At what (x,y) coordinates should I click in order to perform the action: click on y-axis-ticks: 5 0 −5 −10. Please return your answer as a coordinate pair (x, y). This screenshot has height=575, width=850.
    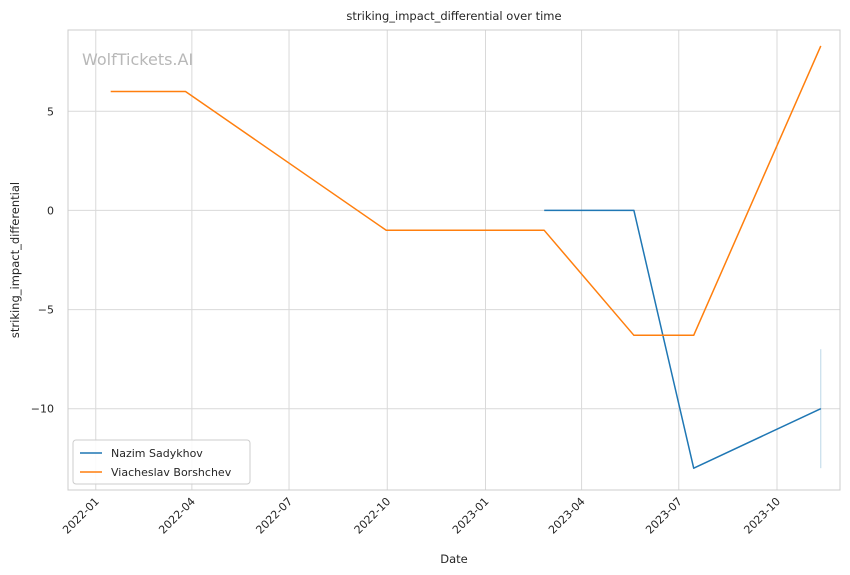
    Looking at the image, I should click on (42, 260).